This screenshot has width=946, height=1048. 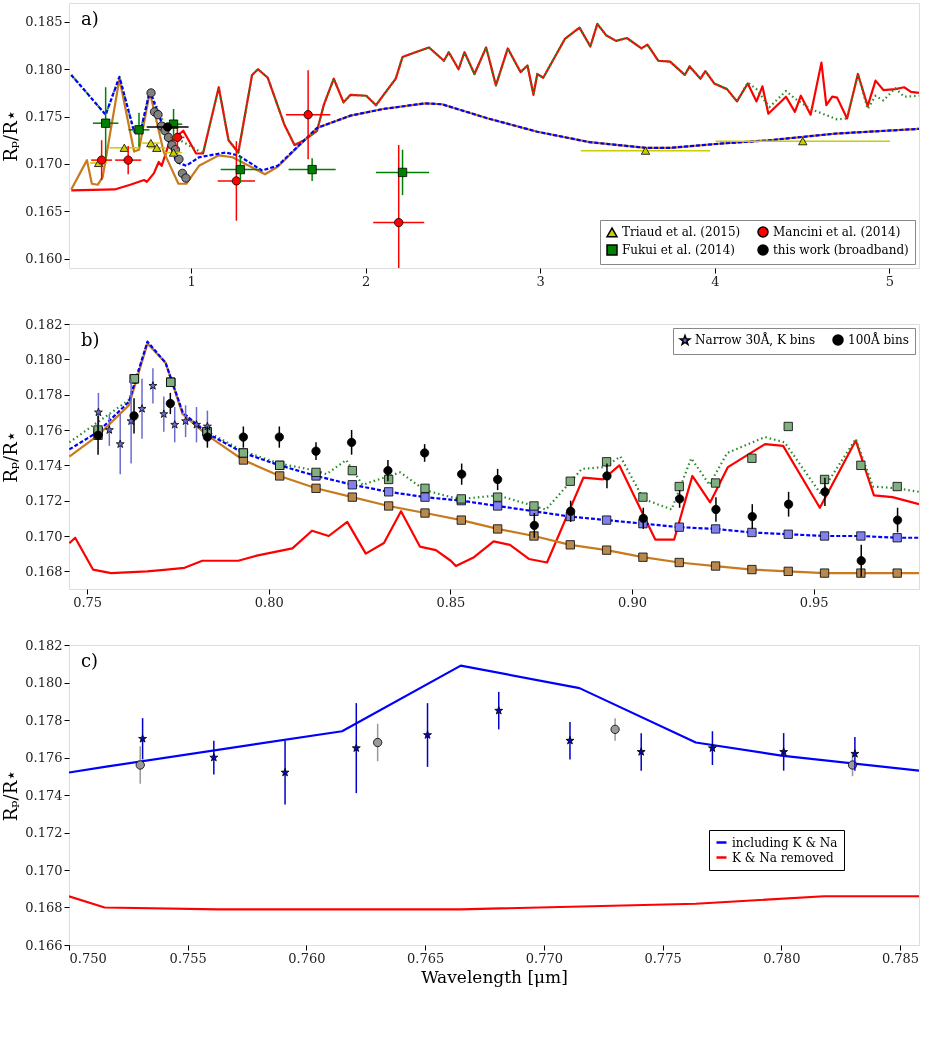 What do you see at coordinates (366, 281) in the screenshot?
I see `x-tick-label: 2` at bounding box center [366, 281].